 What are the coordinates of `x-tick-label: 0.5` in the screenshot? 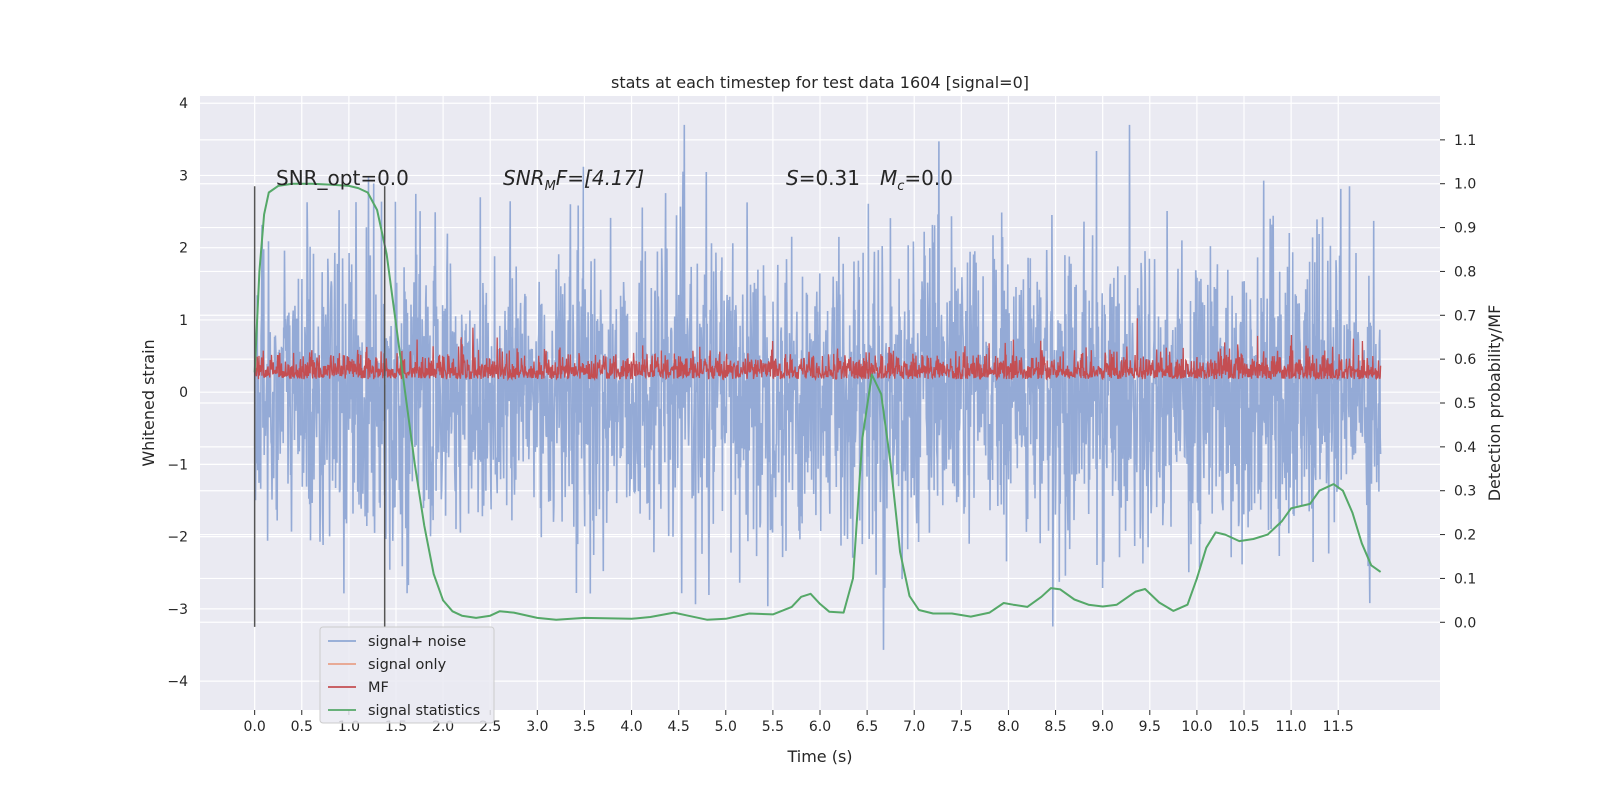 It's located at (302, 727).